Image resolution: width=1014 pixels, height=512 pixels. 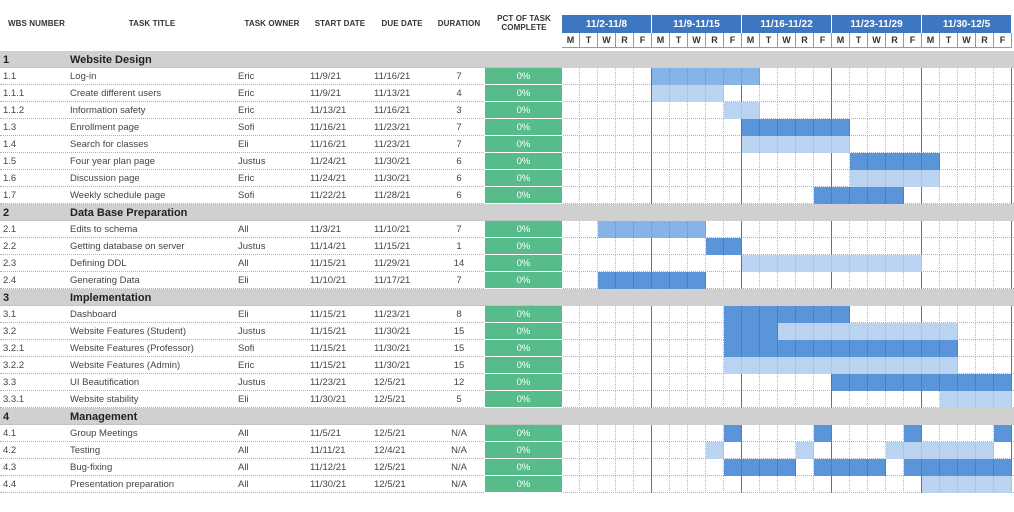 What do you see at coordinates (116, 93) in the screenshot?
I see `task-title-cell: Create different users` at bounding box center [116, 93].